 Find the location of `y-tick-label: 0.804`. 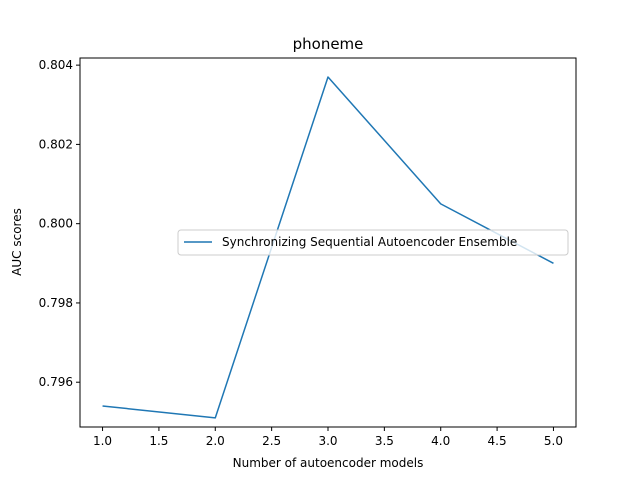

y-tick-label: 0.804 is located at coordinates (56, 65).